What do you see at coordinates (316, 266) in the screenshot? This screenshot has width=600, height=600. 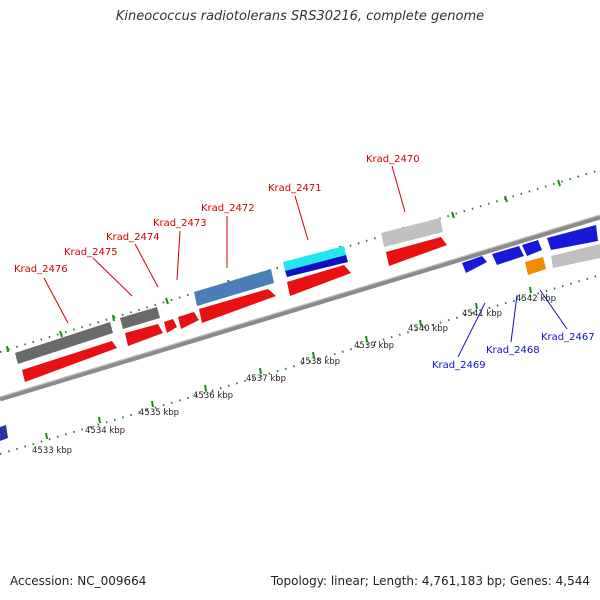 I see `gene-krad-2471-navy` at bounding box center [316, 266].